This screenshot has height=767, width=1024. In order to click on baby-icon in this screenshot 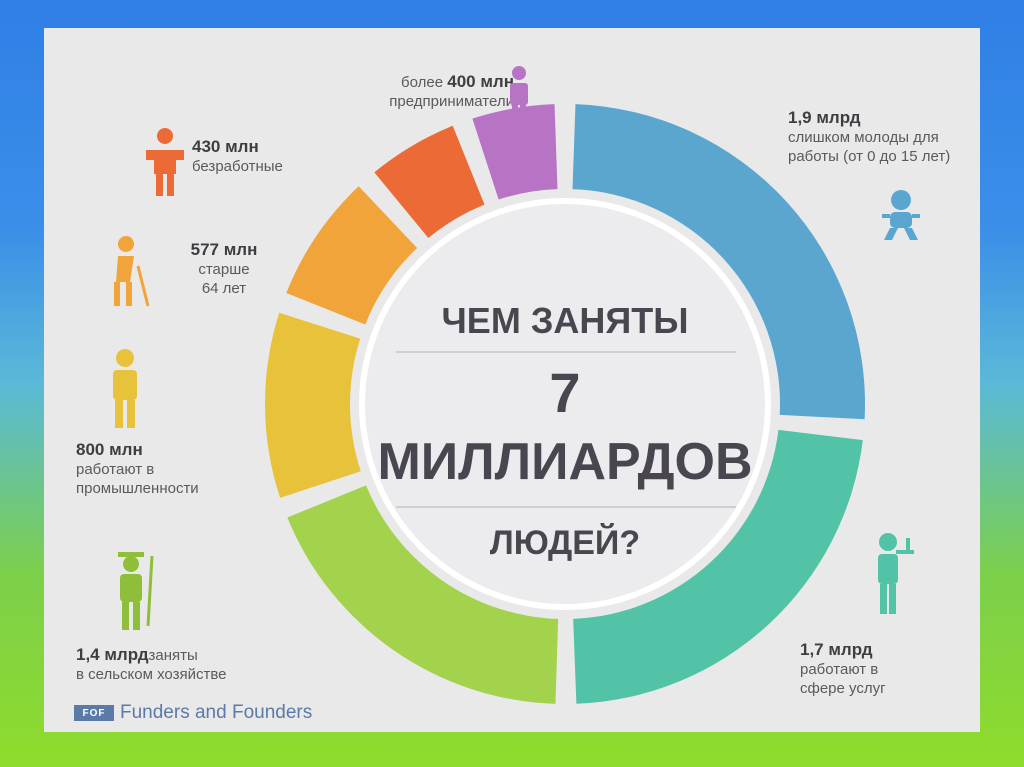, I will do `click(901, 215)`.